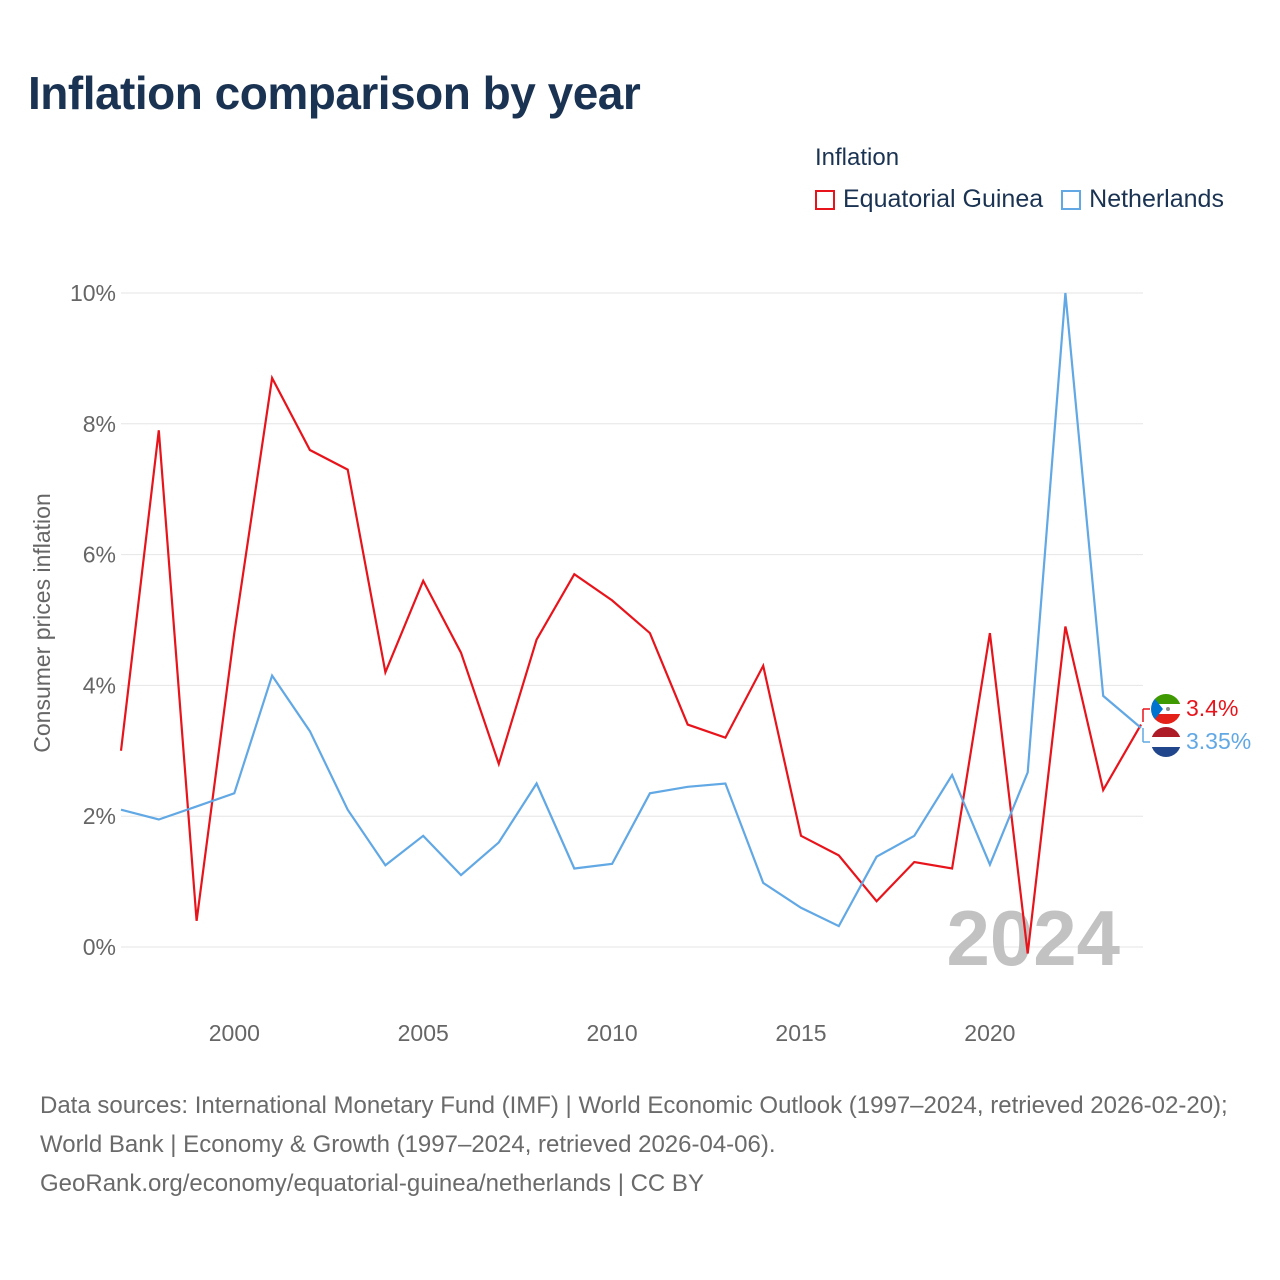 Image resolution: width=1280 pixels, height=1280 pixels. I want to click on x-axis-ticks: 2000 2005 2010 2015 2020, so click(612, 1033).